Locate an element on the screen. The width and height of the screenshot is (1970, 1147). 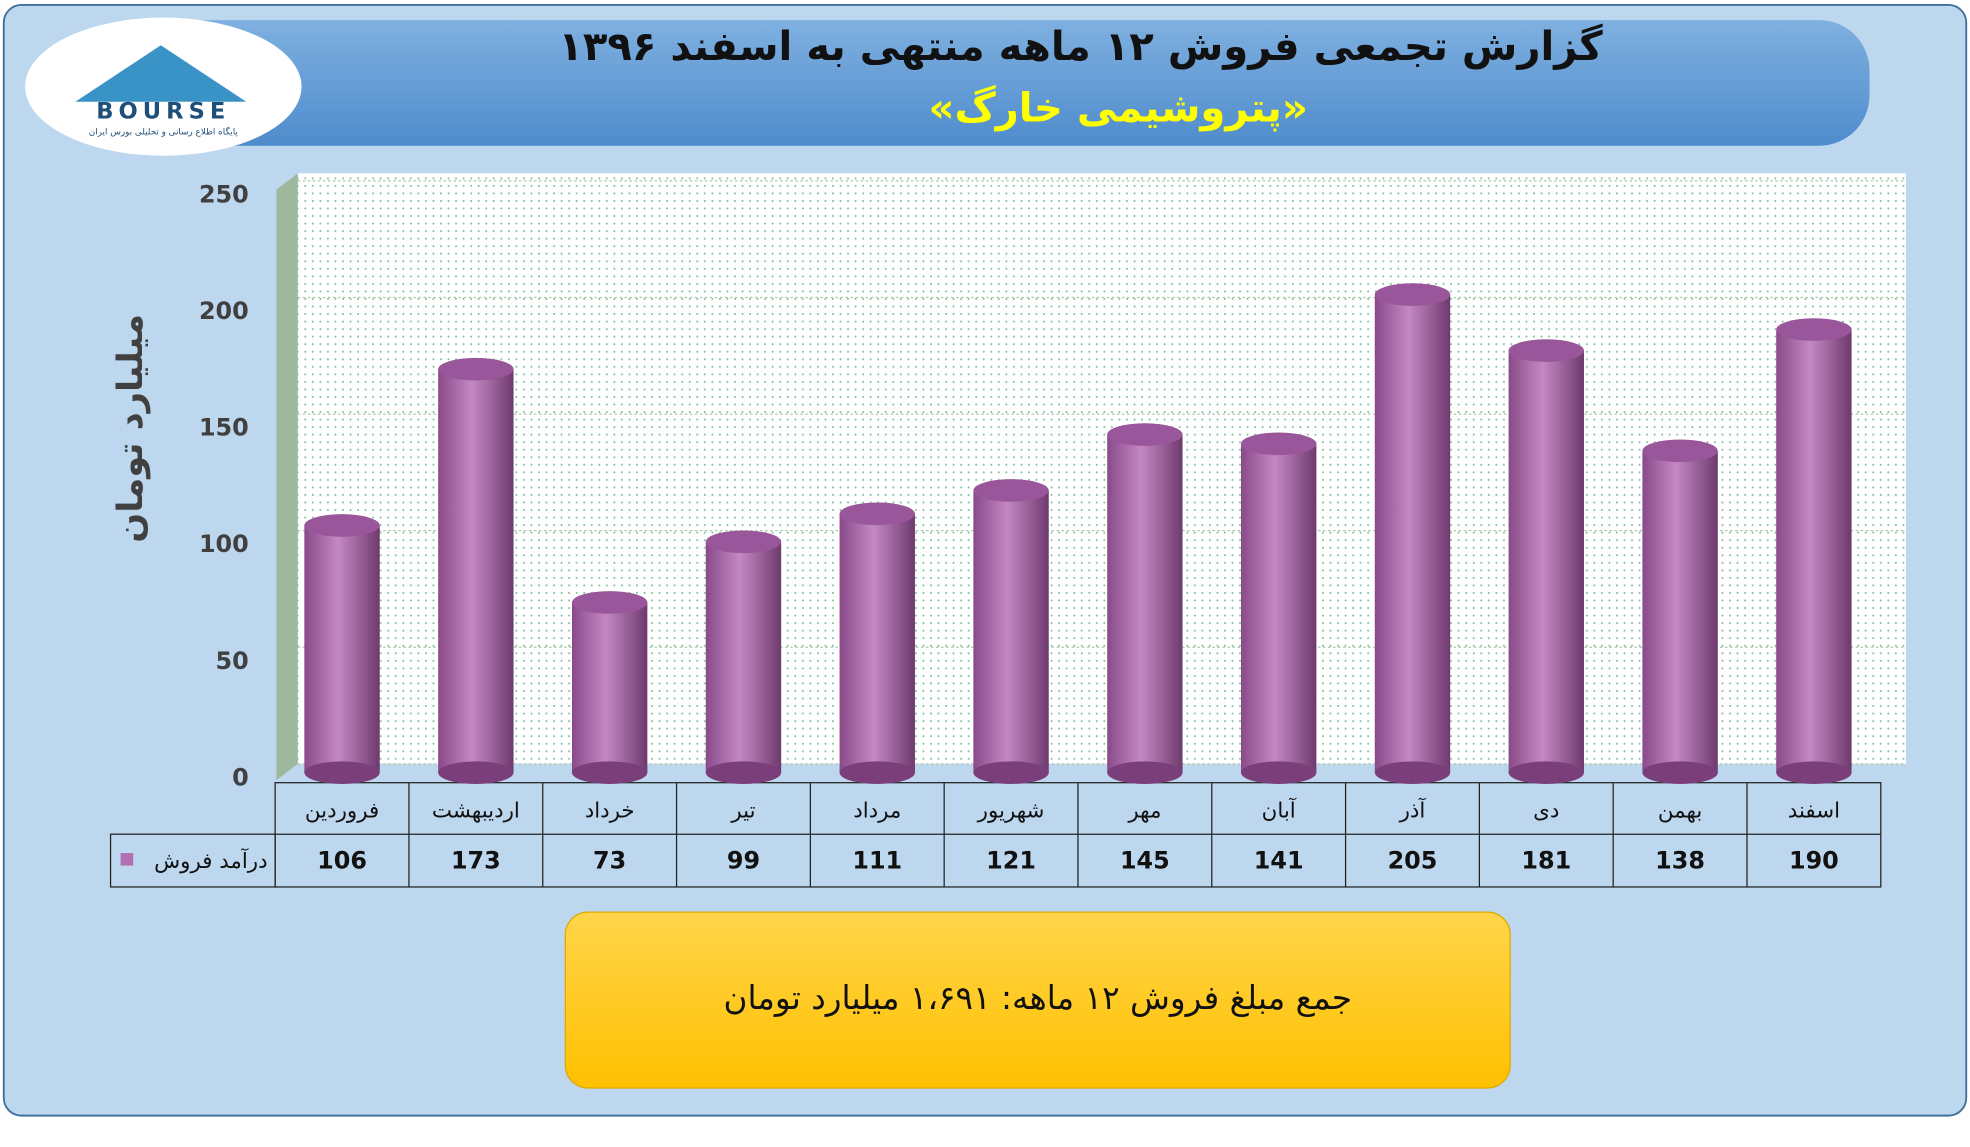
x-tick-label: مهر is located at coordinates (1144, 811).